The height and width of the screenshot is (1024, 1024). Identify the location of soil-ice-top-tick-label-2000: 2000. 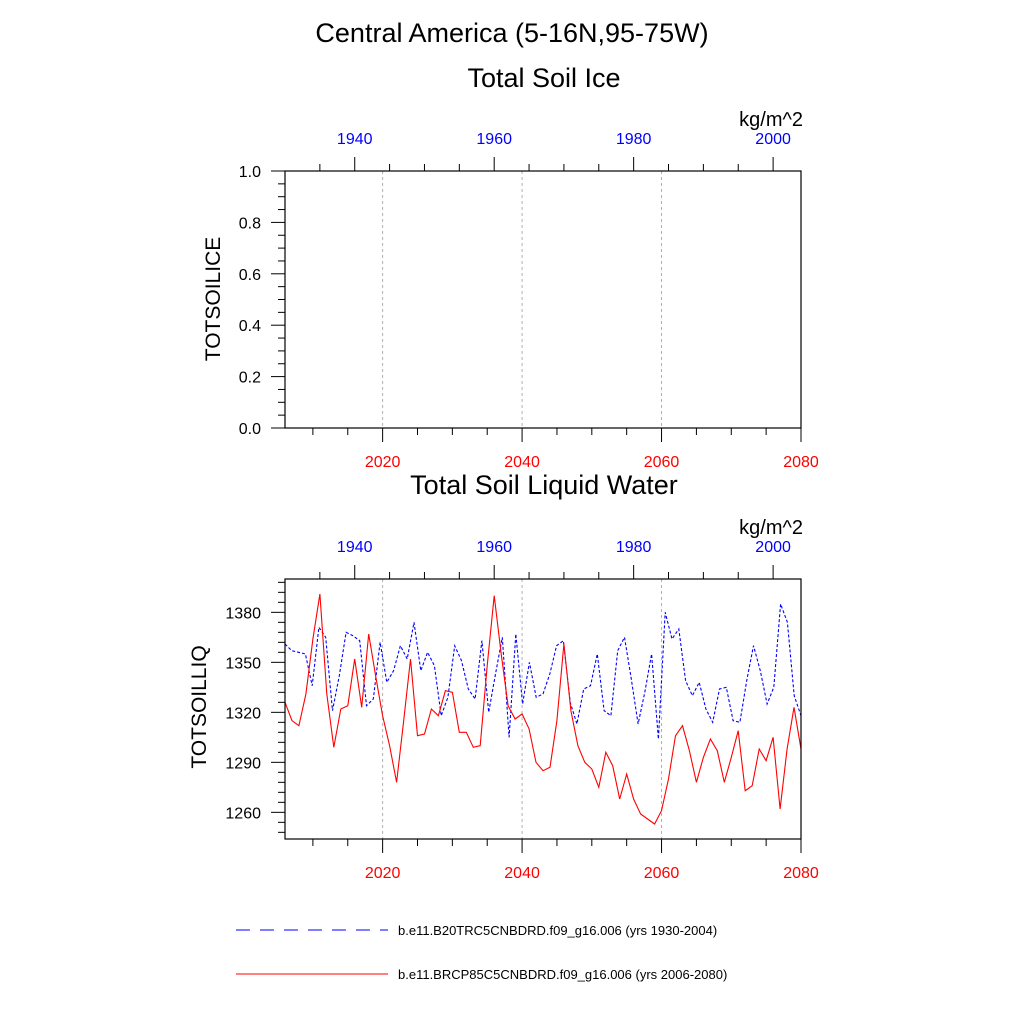
(773, 139).